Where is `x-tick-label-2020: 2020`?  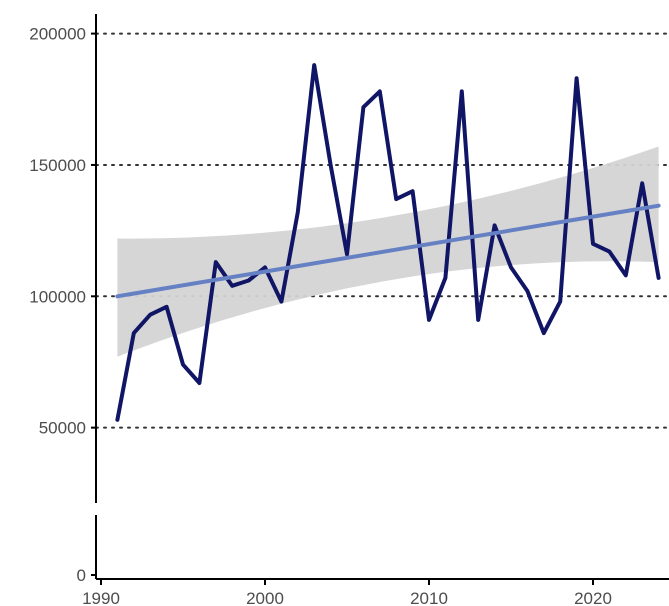
x-tick-label-2020: 2020 is located at coordinates (593, 597).